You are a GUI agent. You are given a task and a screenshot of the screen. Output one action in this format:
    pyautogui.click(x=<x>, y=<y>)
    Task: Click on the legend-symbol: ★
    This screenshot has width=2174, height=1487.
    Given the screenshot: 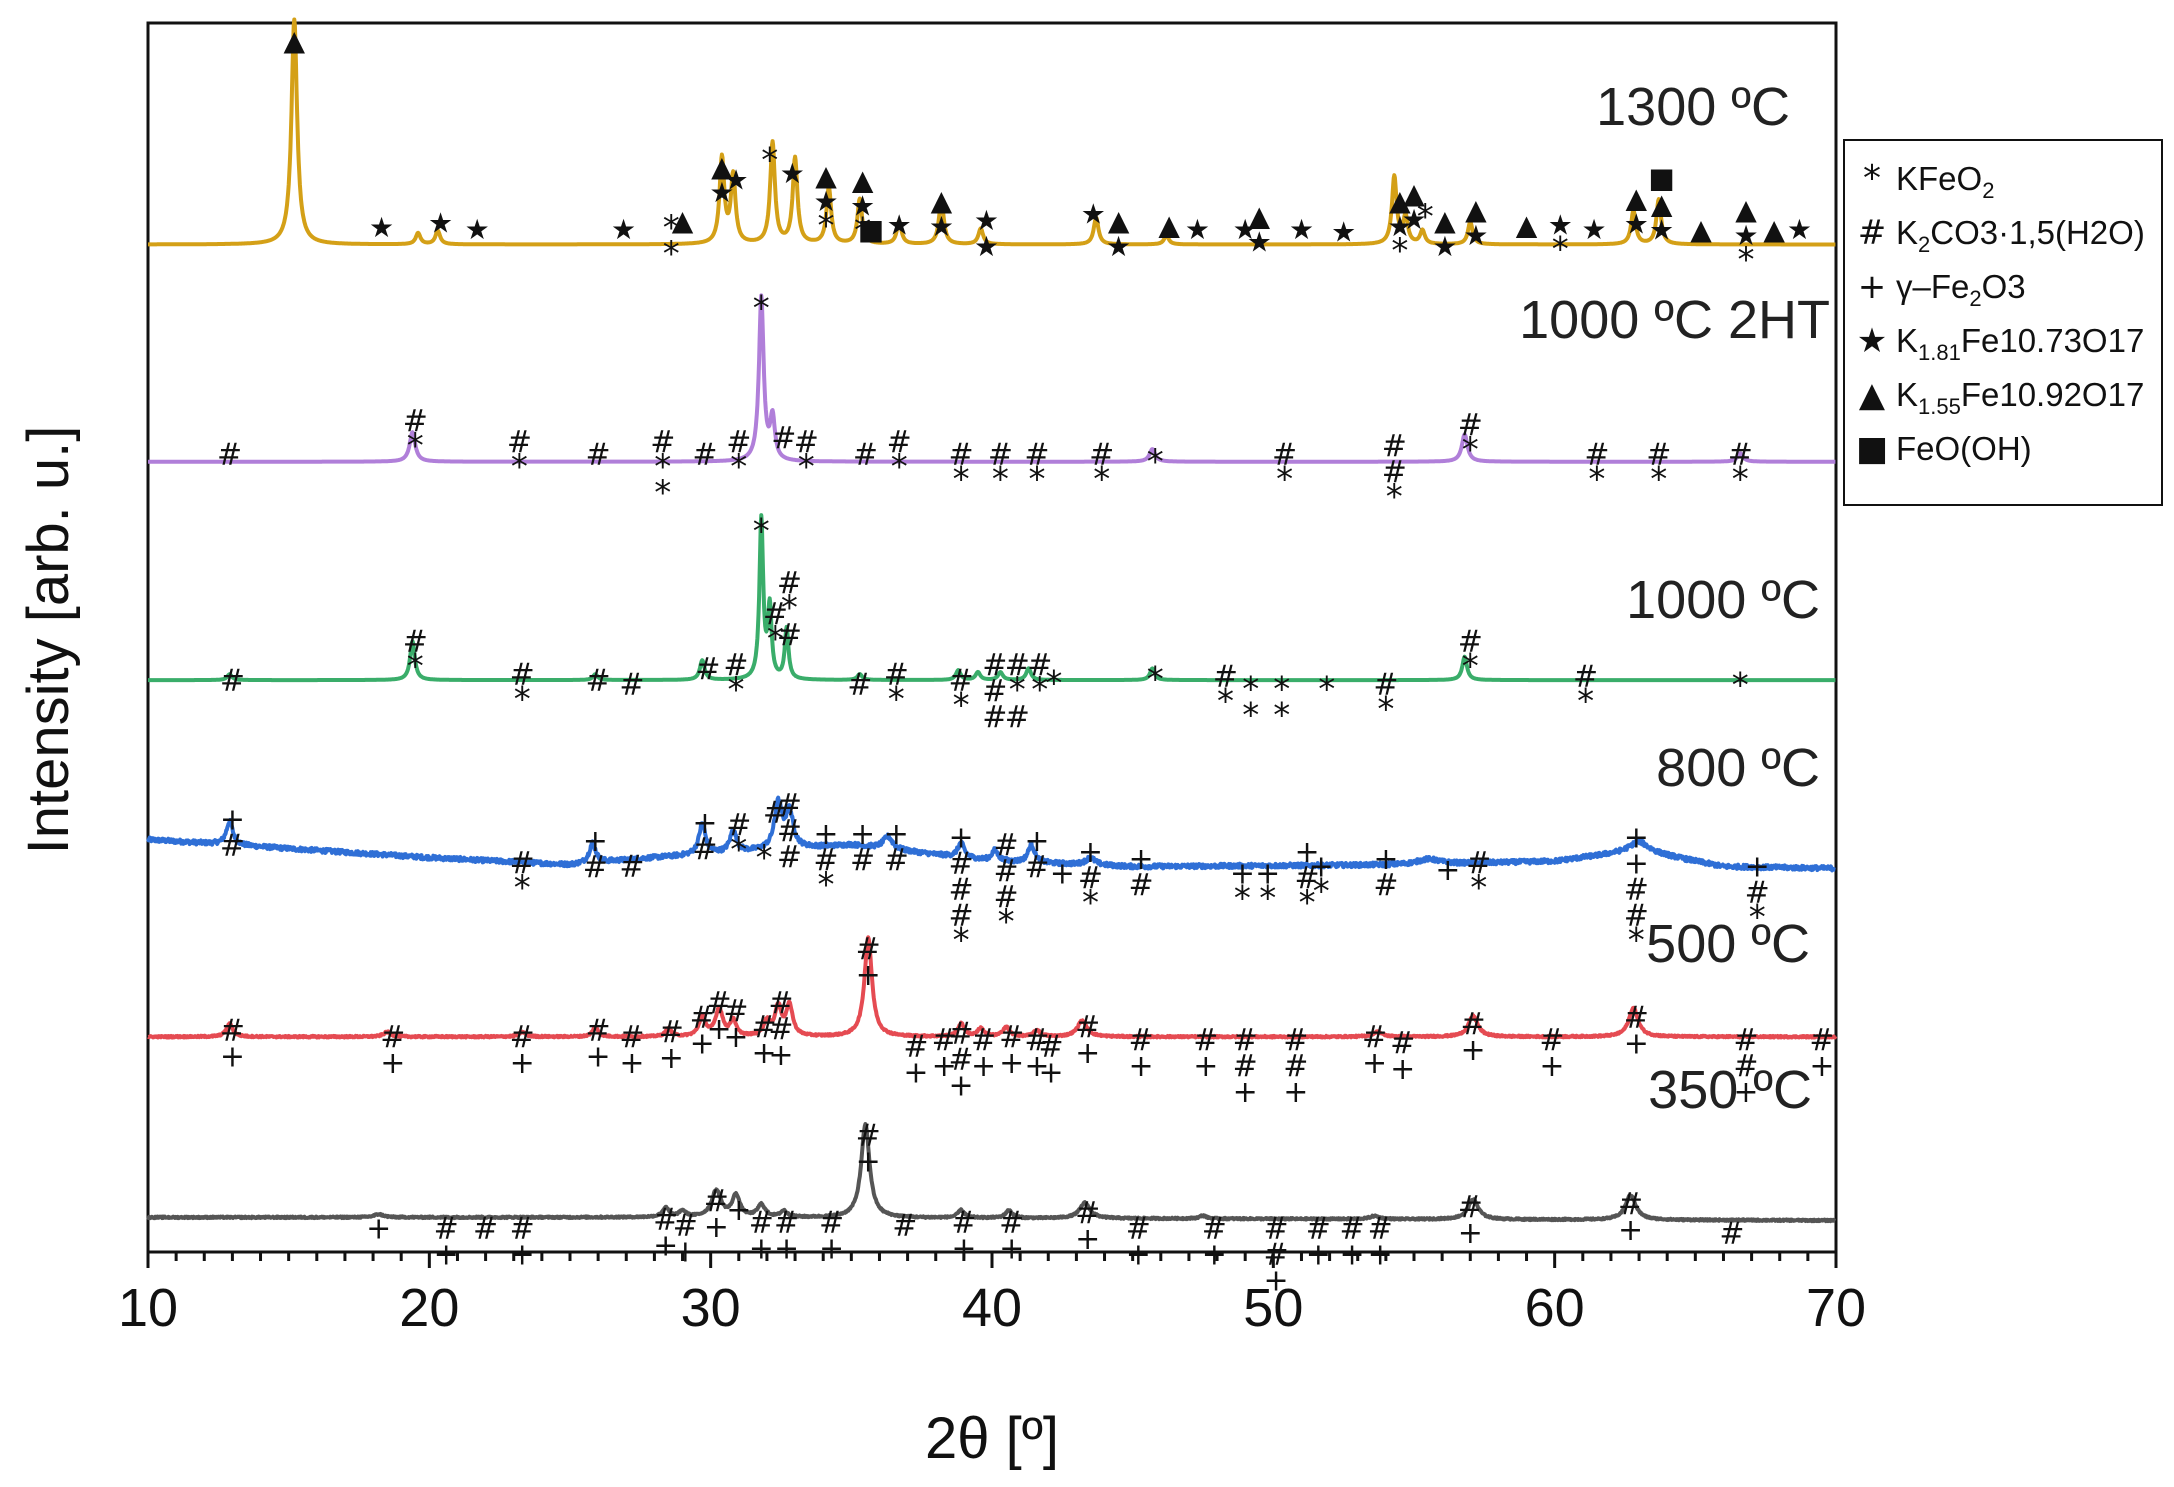 What is the action you would take?
    pyautogui.click(x=1872, y=341)
    